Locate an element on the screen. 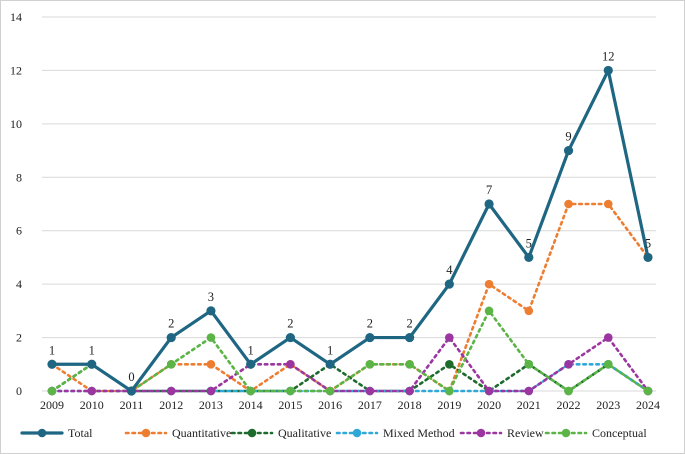 The image size is (685, 454). x-tick-label: 2021 is located at coordinates (529, 405).